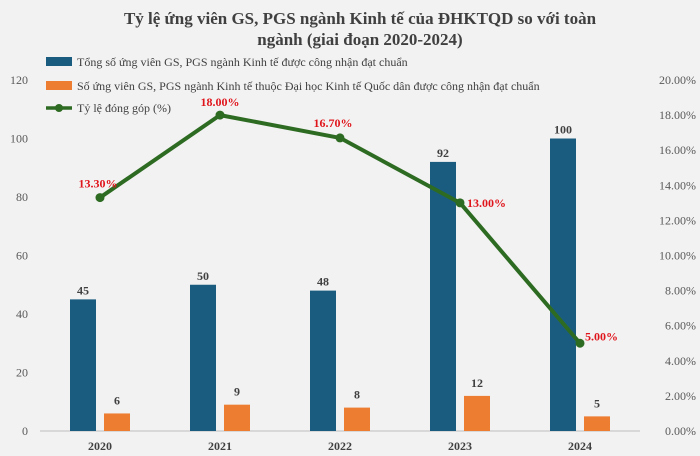 This screenshot has width=700, height=456. I want to click on y-left-tick-label: 60, so click(22, 256).